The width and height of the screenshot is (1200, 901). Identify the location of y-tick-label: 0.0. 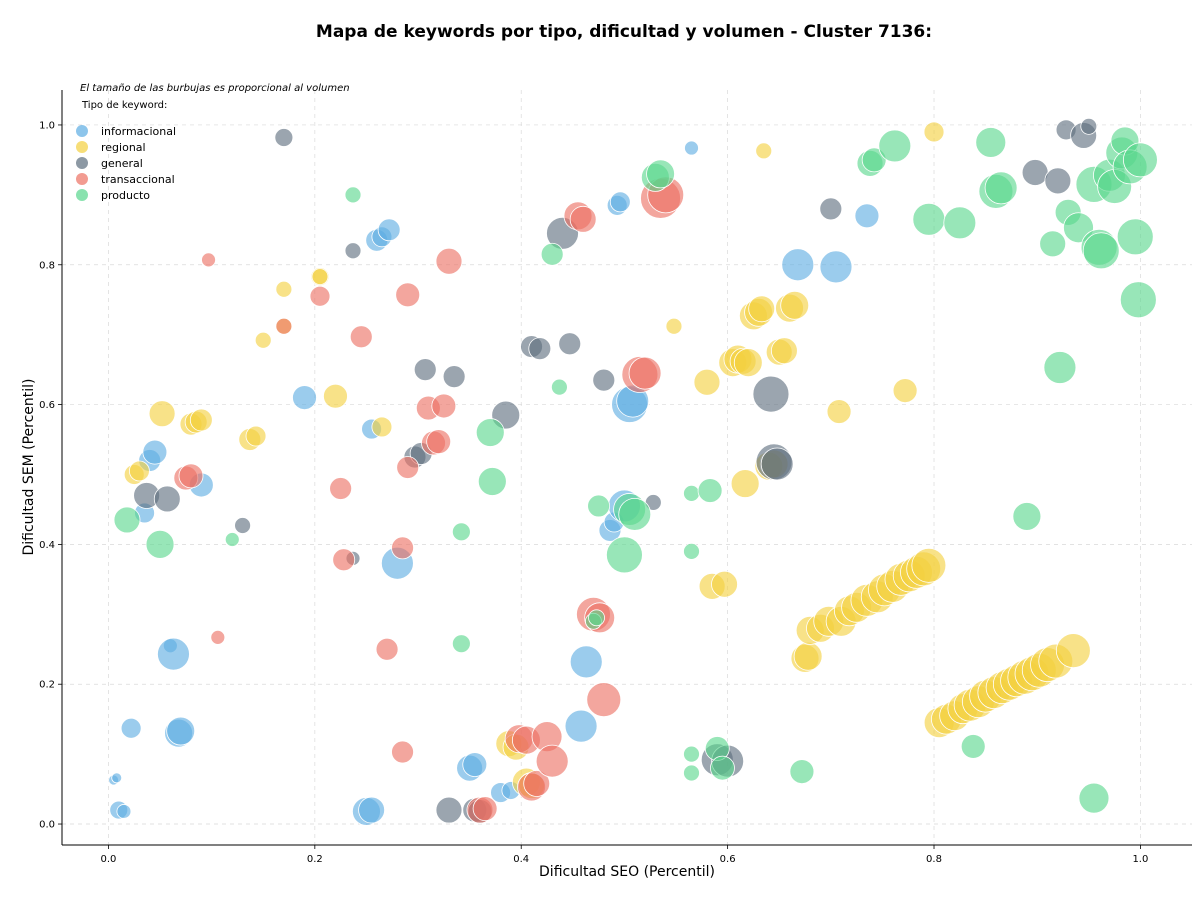
(47, 825).